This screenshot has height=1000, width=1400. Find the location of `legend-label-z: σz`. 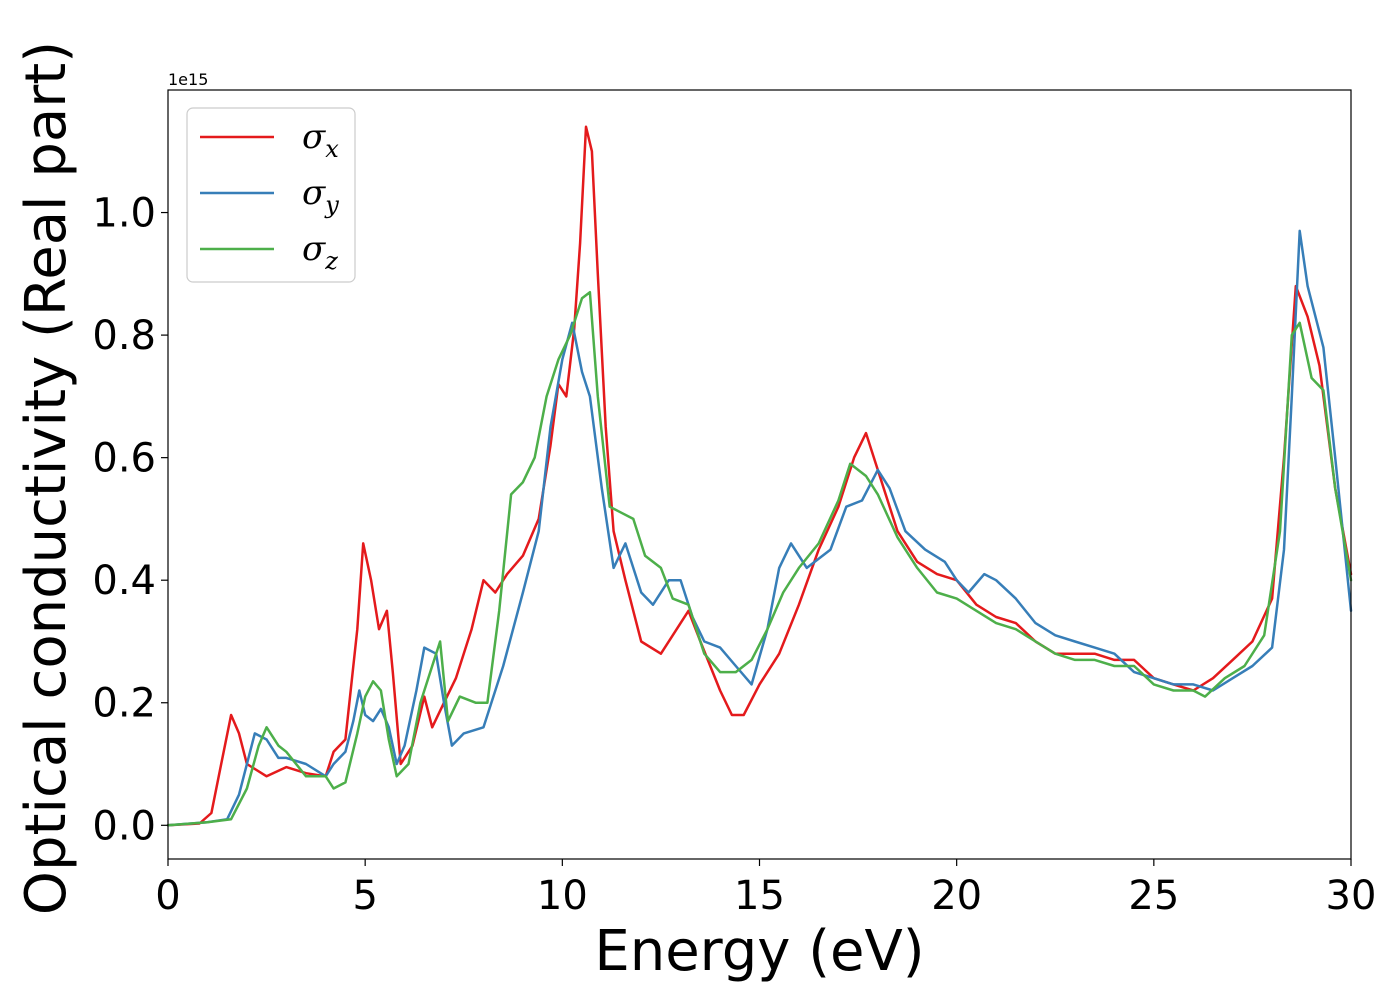

legend-label-z: σz is located at coordinates (320, 252).